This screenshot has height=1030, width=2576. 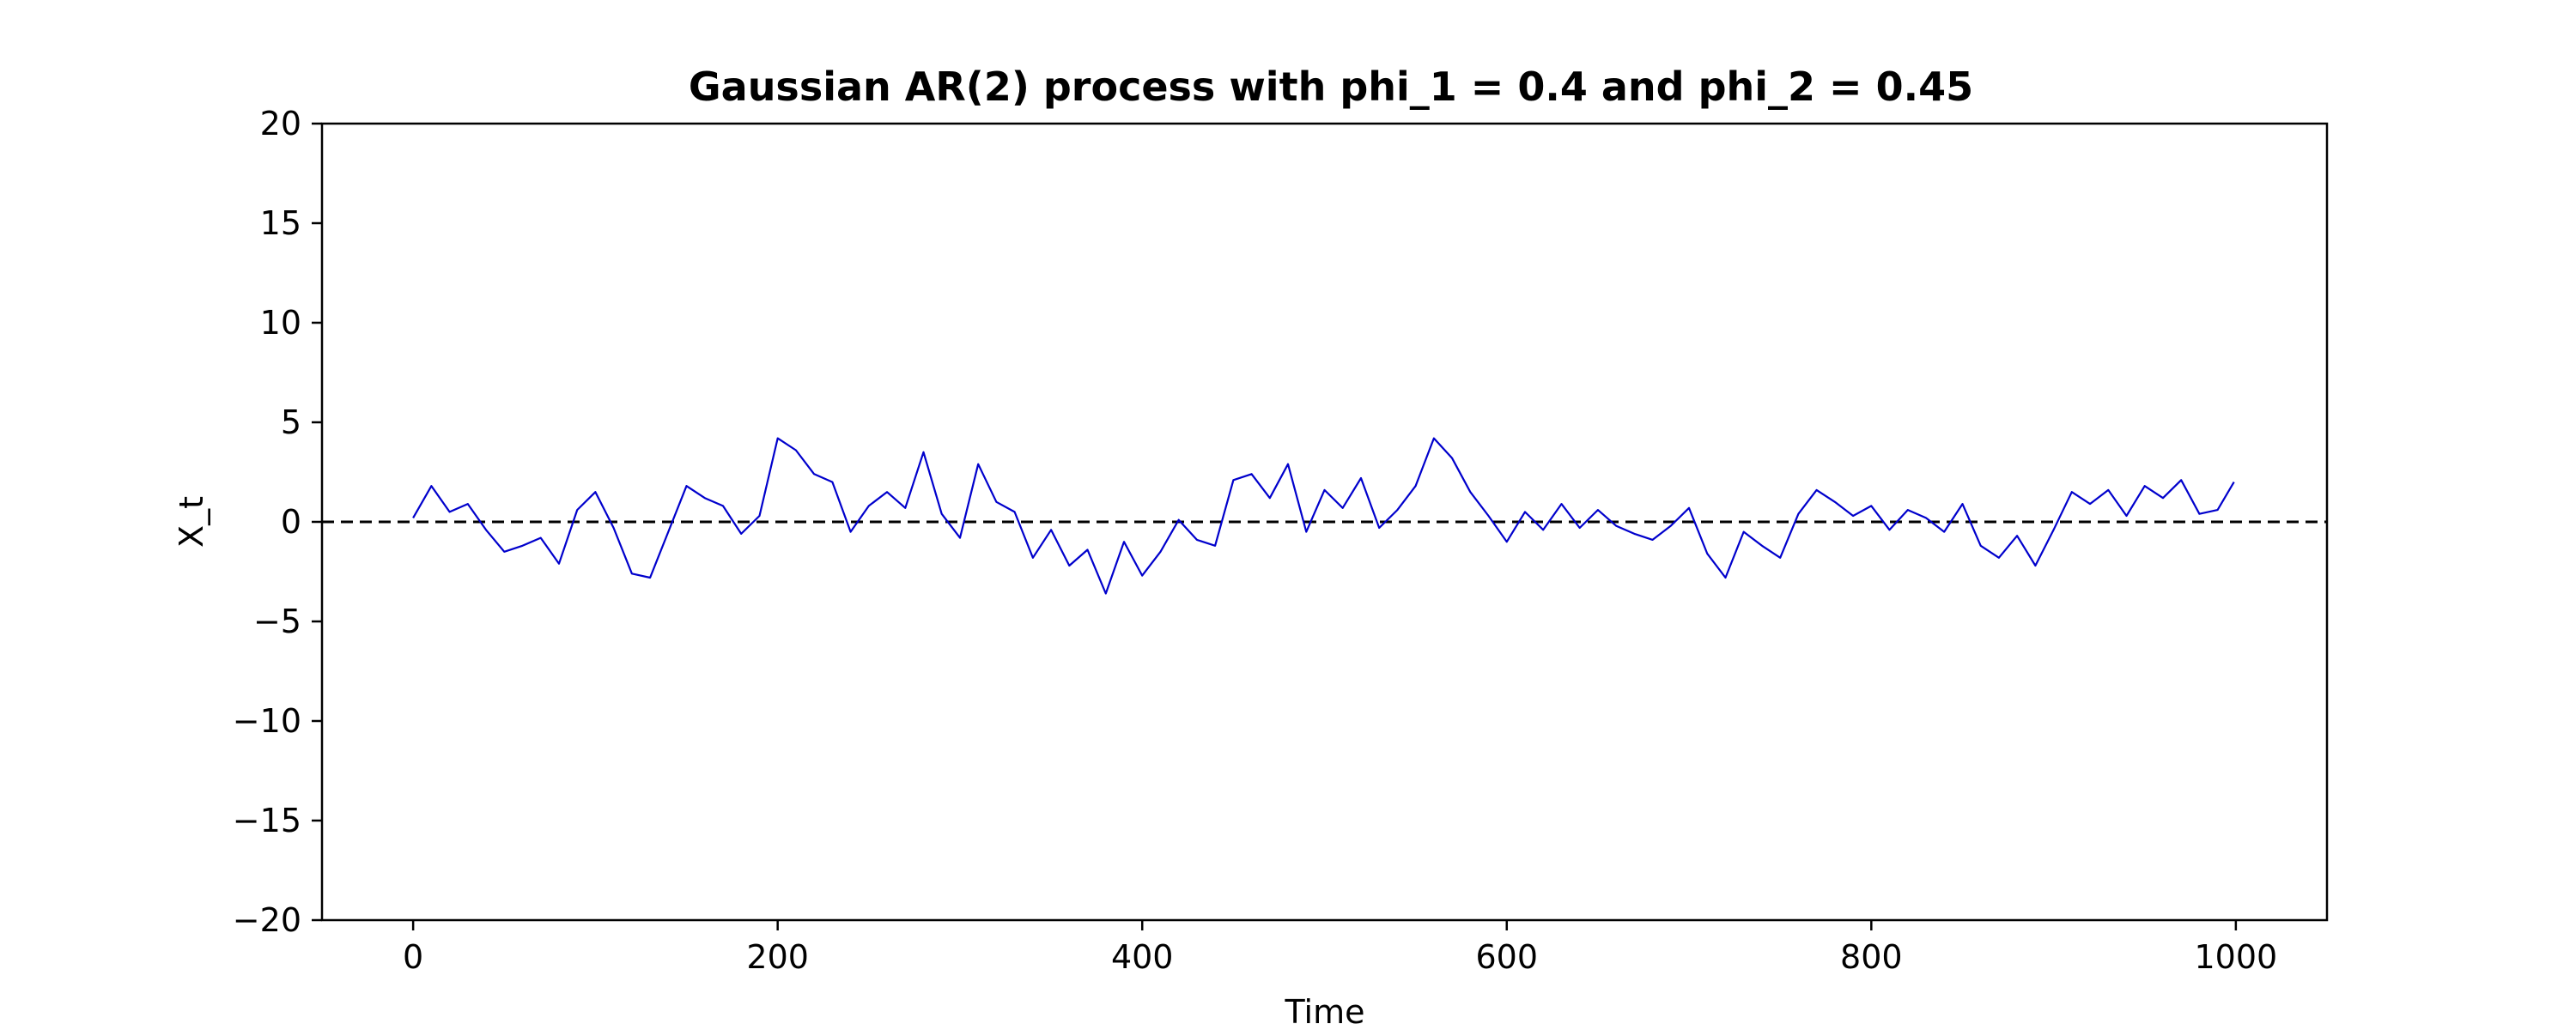 What do you see at coordinates (291, 422) in the screenshot?
I see `y-tick-label: 5` at bounding box center [291, 422].